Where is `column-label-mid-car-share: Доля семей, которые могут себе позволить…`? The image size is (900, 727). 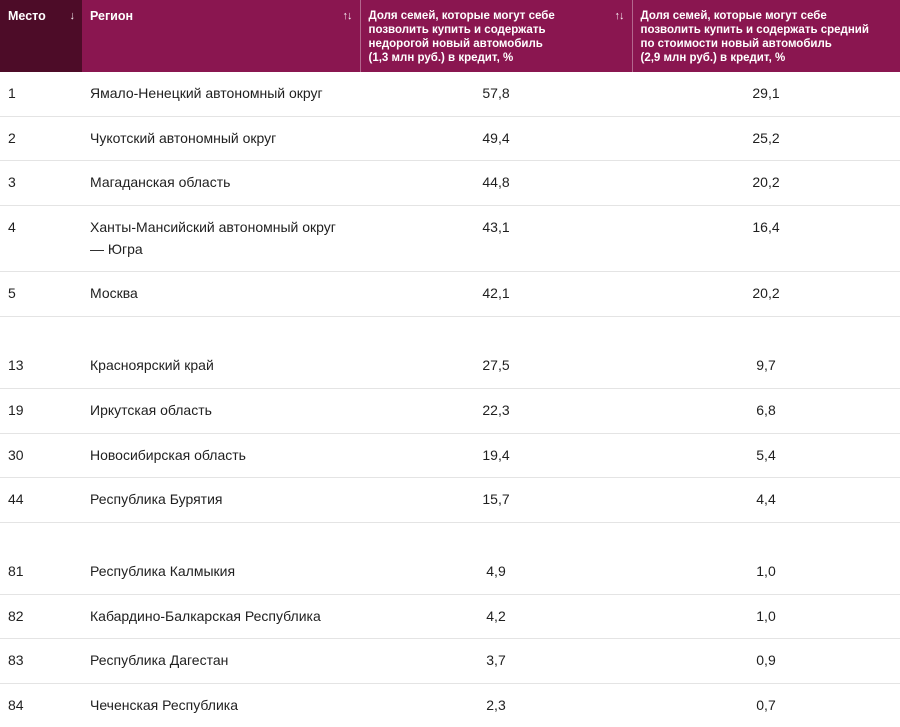 column-label-mid-car-share: Доля семей, которые могут себе позволить… is located at coordinates (754, 37).